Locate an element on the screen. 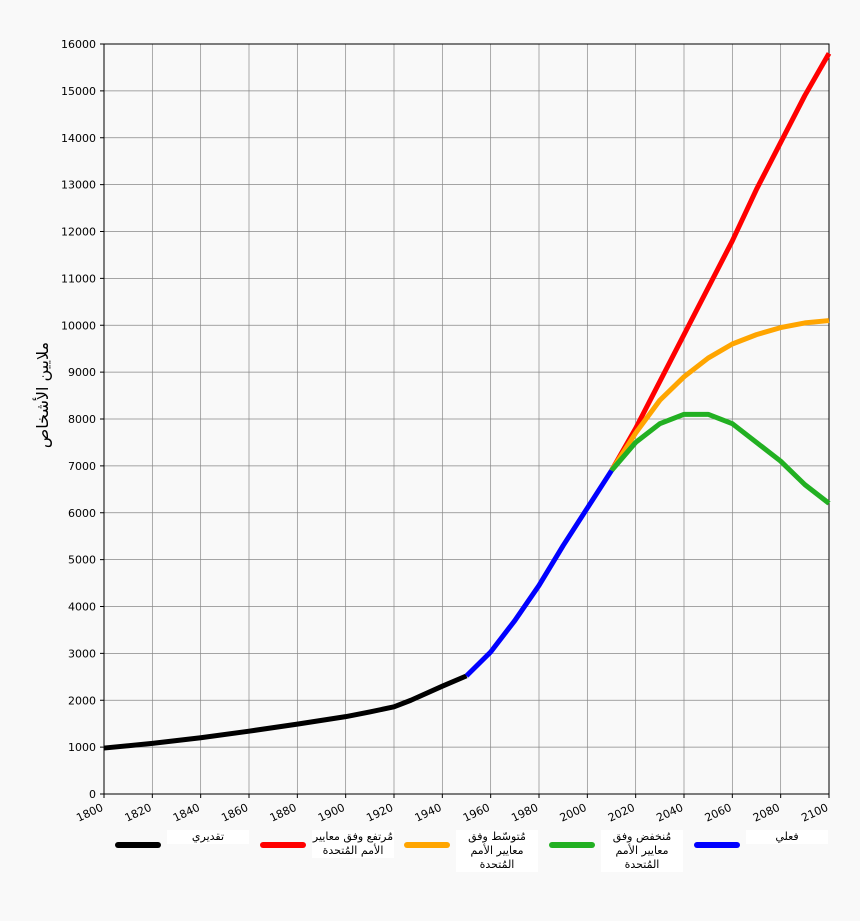  legend-label: تقديري is located at coordinates (208, 837).